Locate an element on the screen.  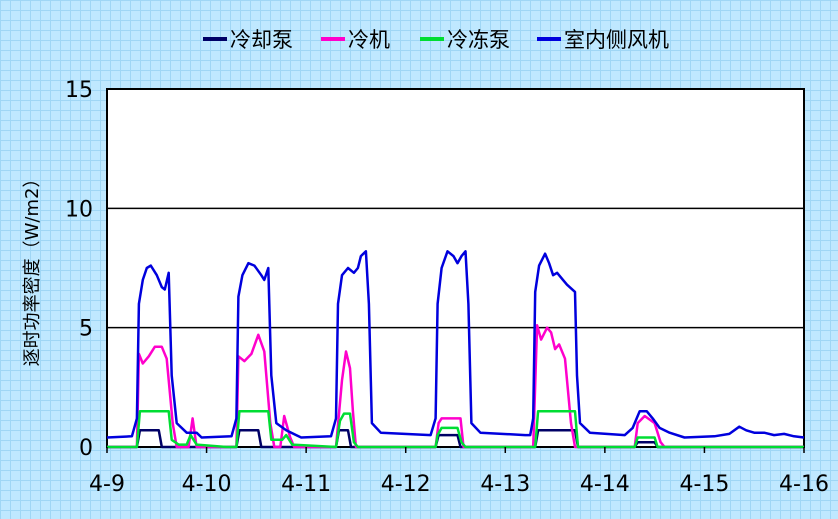
legend-label: 冷机 is located at coordinates (369, 40).